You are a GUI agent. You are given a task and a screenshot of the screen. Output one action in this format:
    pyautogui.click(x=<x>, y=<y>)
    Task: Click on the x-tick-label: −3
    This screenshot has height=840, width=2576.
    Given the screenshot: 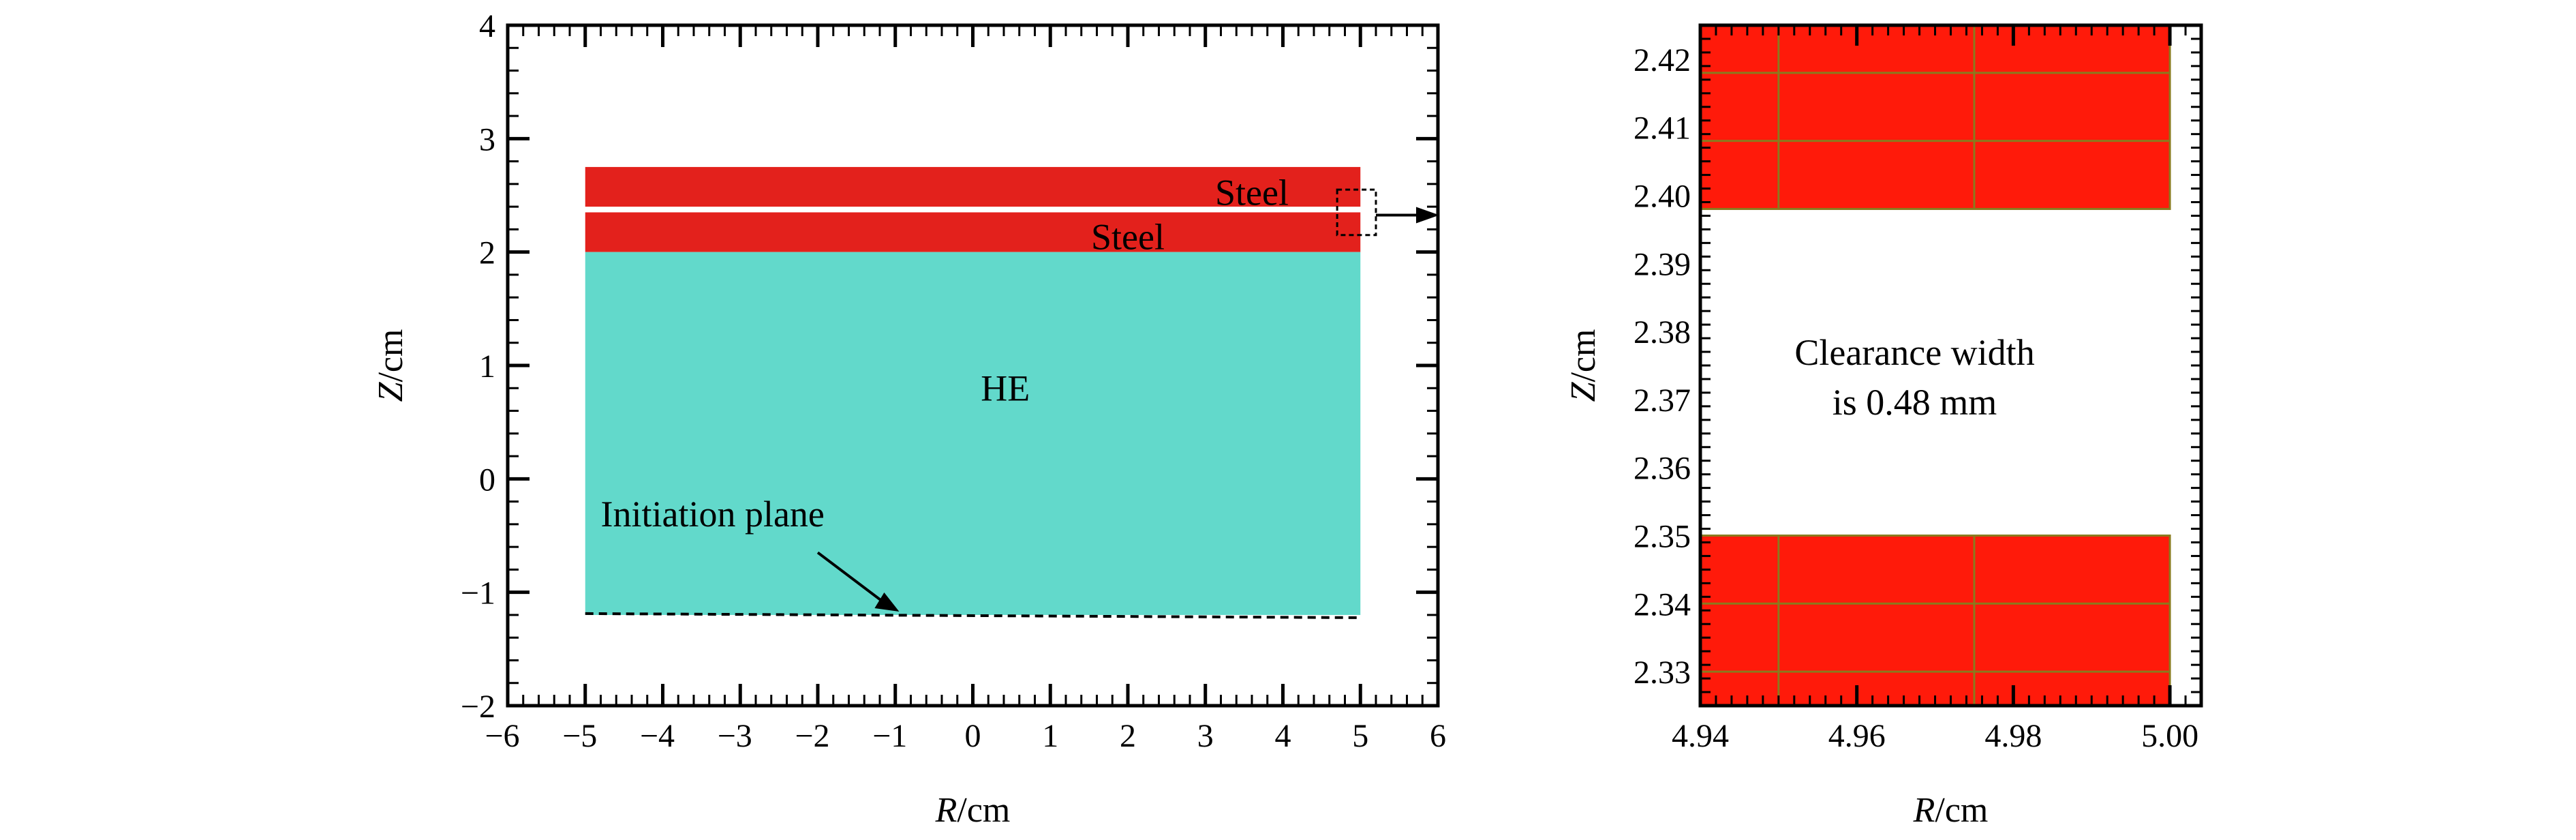 What is the action you would take?
    pyautogui.click(x=735, y=736)
    